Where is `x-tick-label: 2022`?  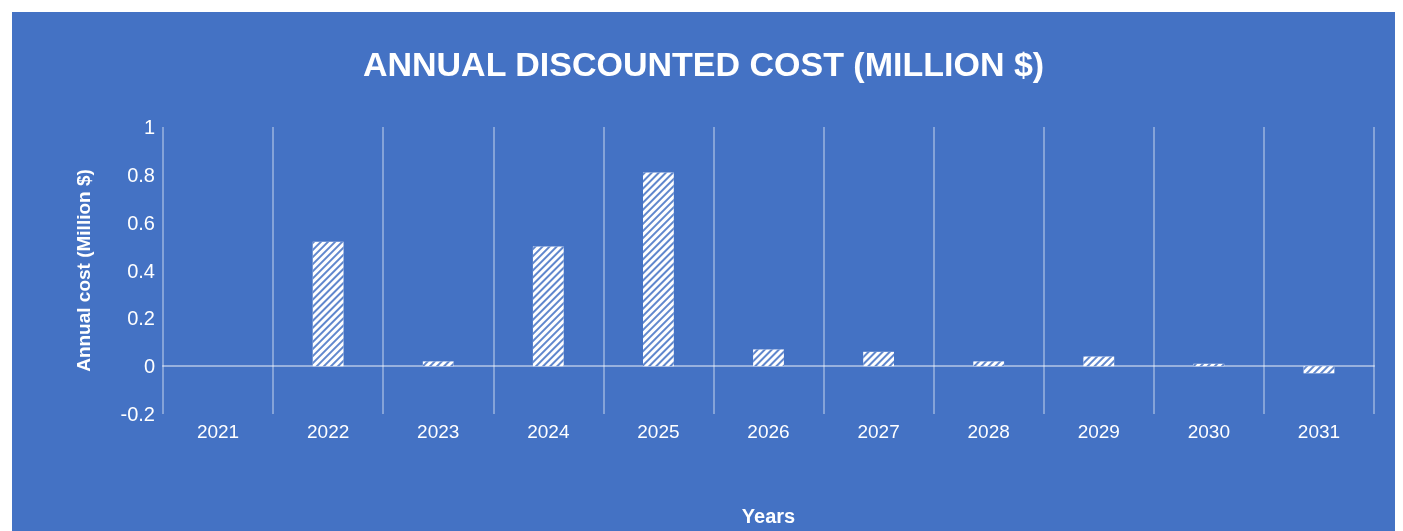 x-tick-label: 2022 is located at coordinates (328, 431).